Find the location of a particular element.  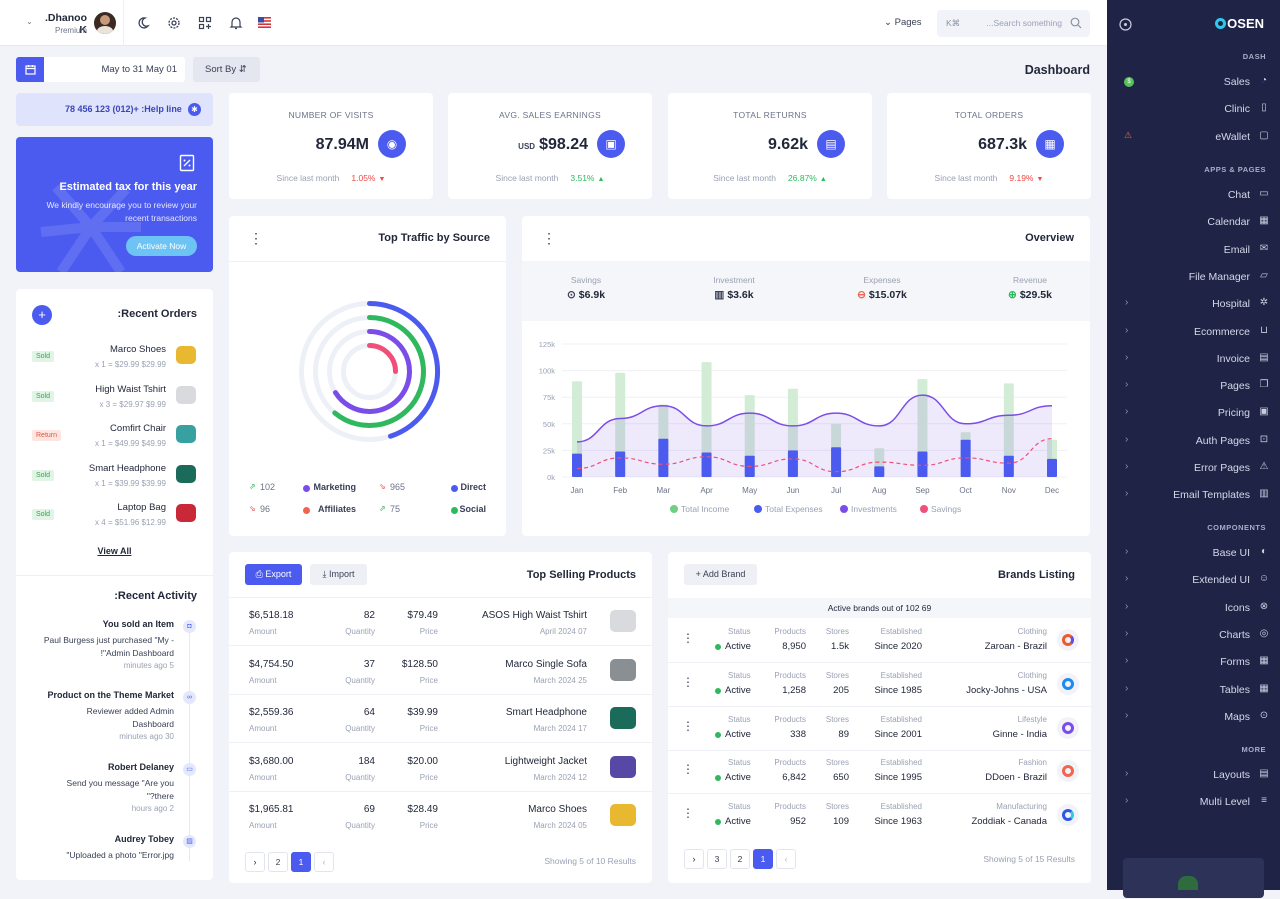

import-button: ⤓ Import is located at coordinates (338, 574).